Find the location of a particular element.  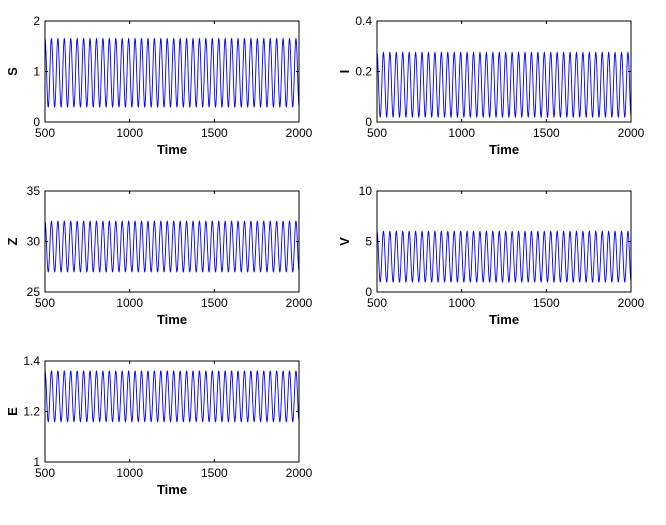

panel-middle-right-series-line is located at coordinates (504, 256).